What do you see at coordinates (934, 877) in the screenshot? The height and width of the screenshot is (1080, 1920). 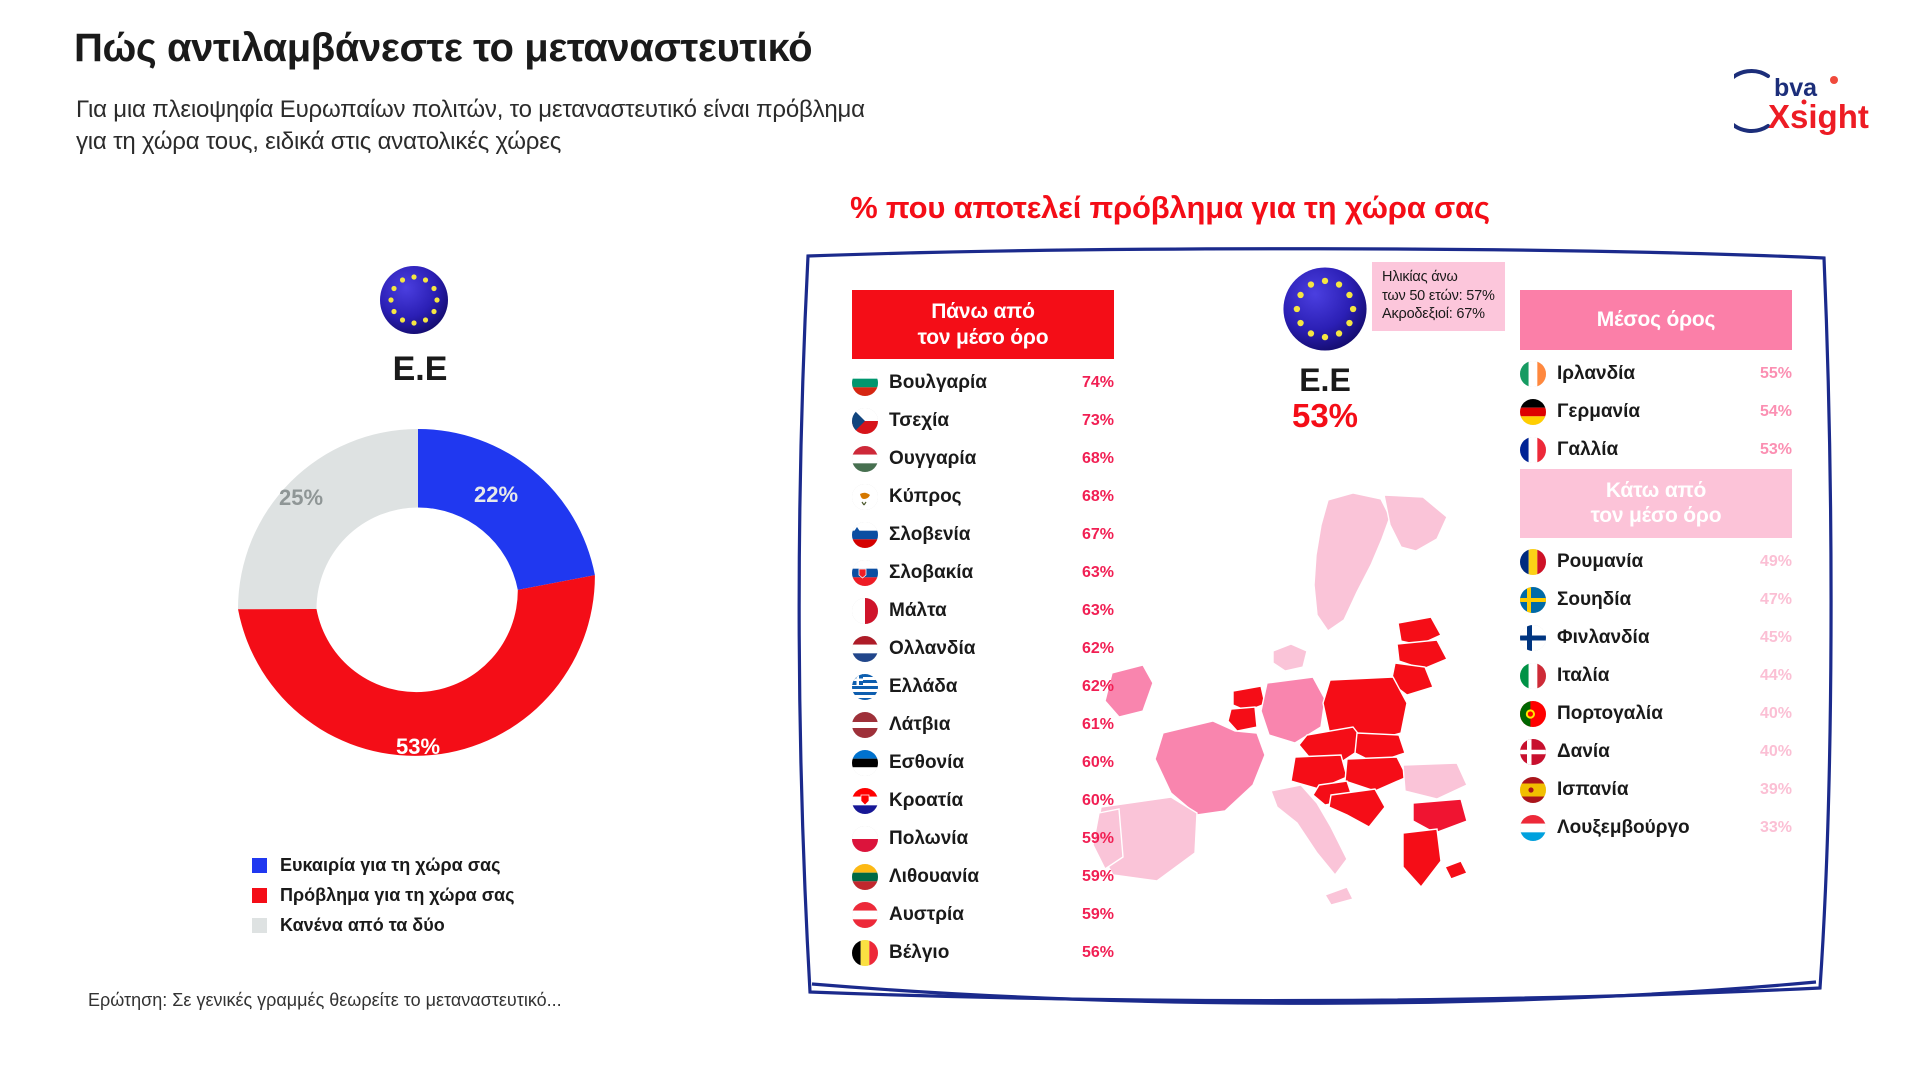 I see `country-name: Λιθουανία` at bounding box center [934, 877].